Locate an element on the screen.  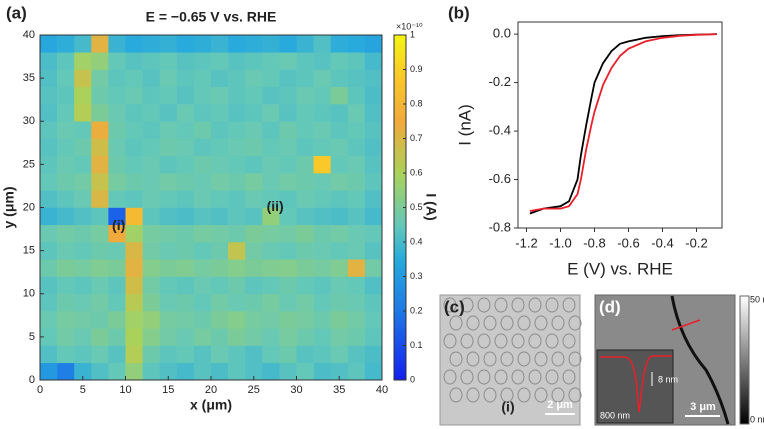
panel-label: (c) is located at coordinates (454, 306).